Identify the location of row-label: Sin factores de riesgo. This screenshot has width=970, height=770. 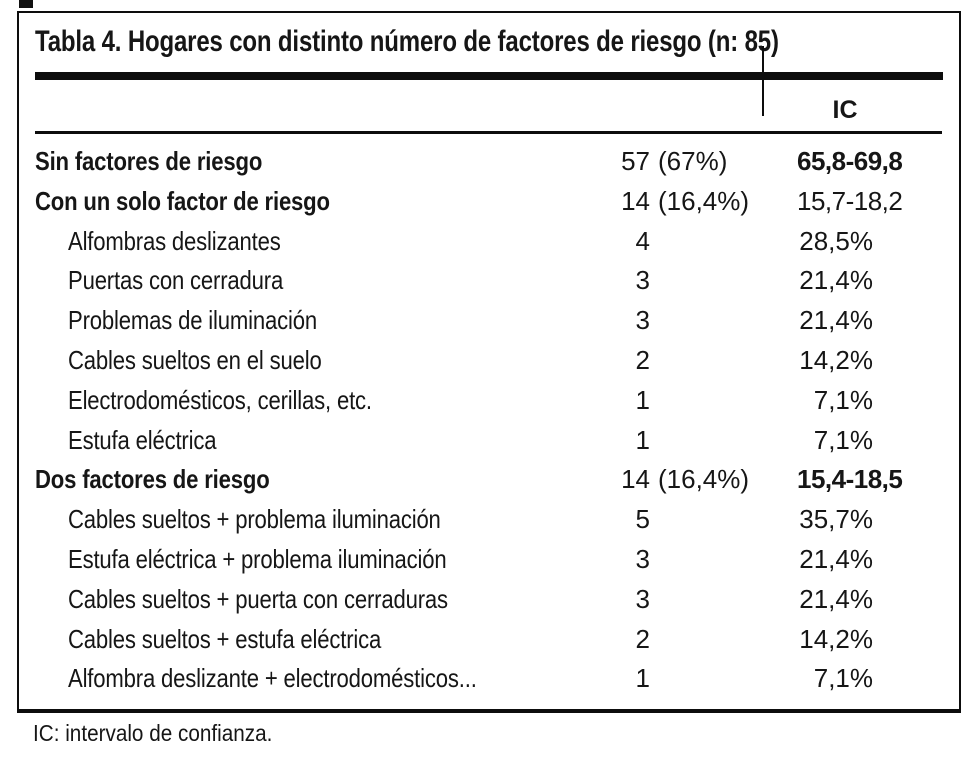
(149, 161).